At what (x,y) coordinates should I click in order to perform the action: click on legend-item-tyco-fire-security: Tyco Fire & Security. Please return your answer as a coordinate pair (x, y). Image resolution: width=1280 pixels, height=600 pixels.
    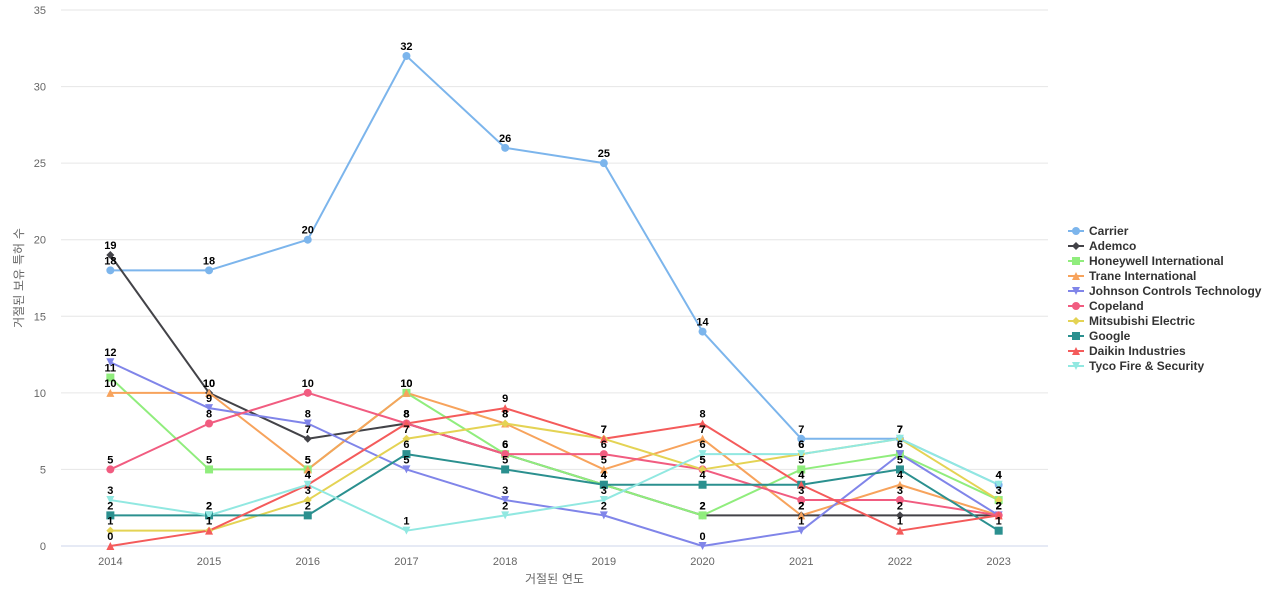
    Looking at the image, I should click on (1136, 366).